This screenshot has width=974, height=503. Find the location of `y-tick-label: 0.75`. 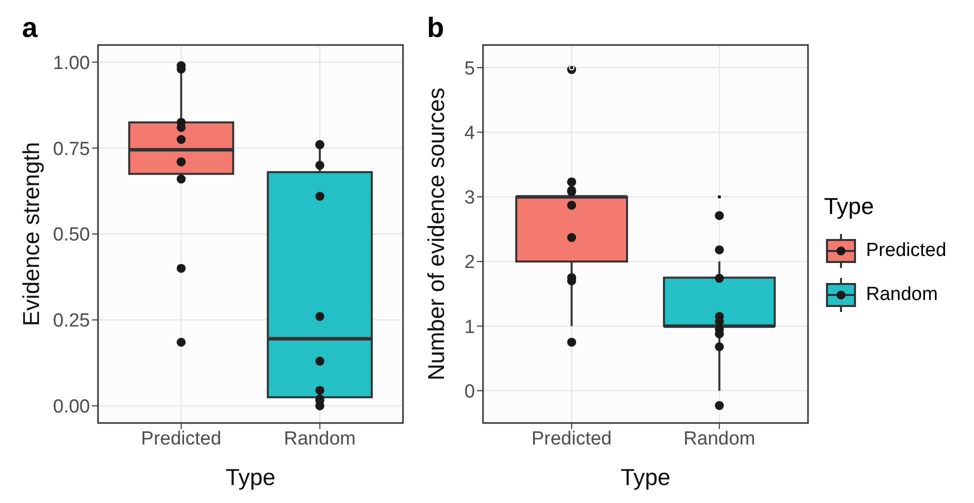

y-tick-label: 0.75 is located at coordinates (71, 149).